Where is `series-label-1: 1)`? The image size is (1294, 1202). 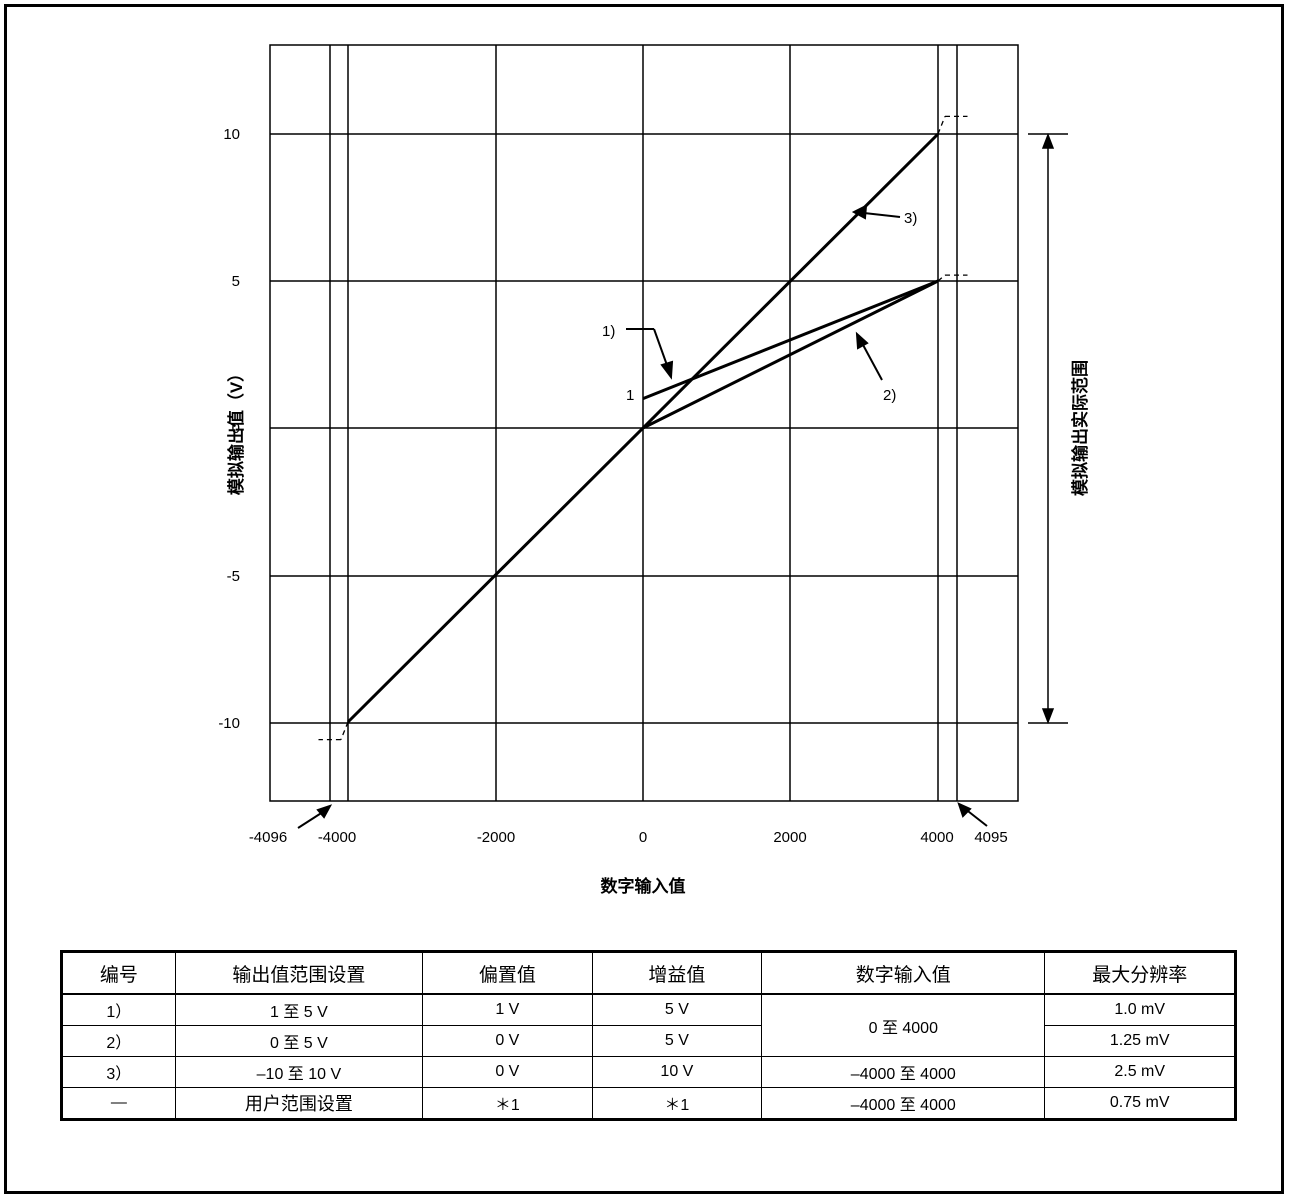 series-label-1: 1) is located at coordinates (608, 331).